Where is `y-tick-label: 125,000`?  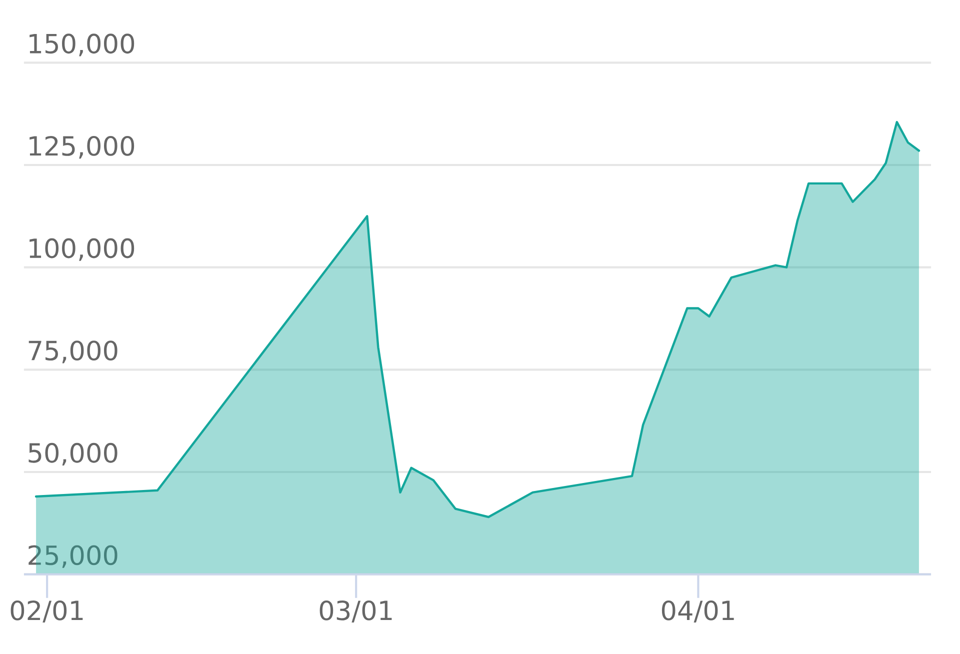 y-tick-label: 125,000 is located at coordinates (82, 147).